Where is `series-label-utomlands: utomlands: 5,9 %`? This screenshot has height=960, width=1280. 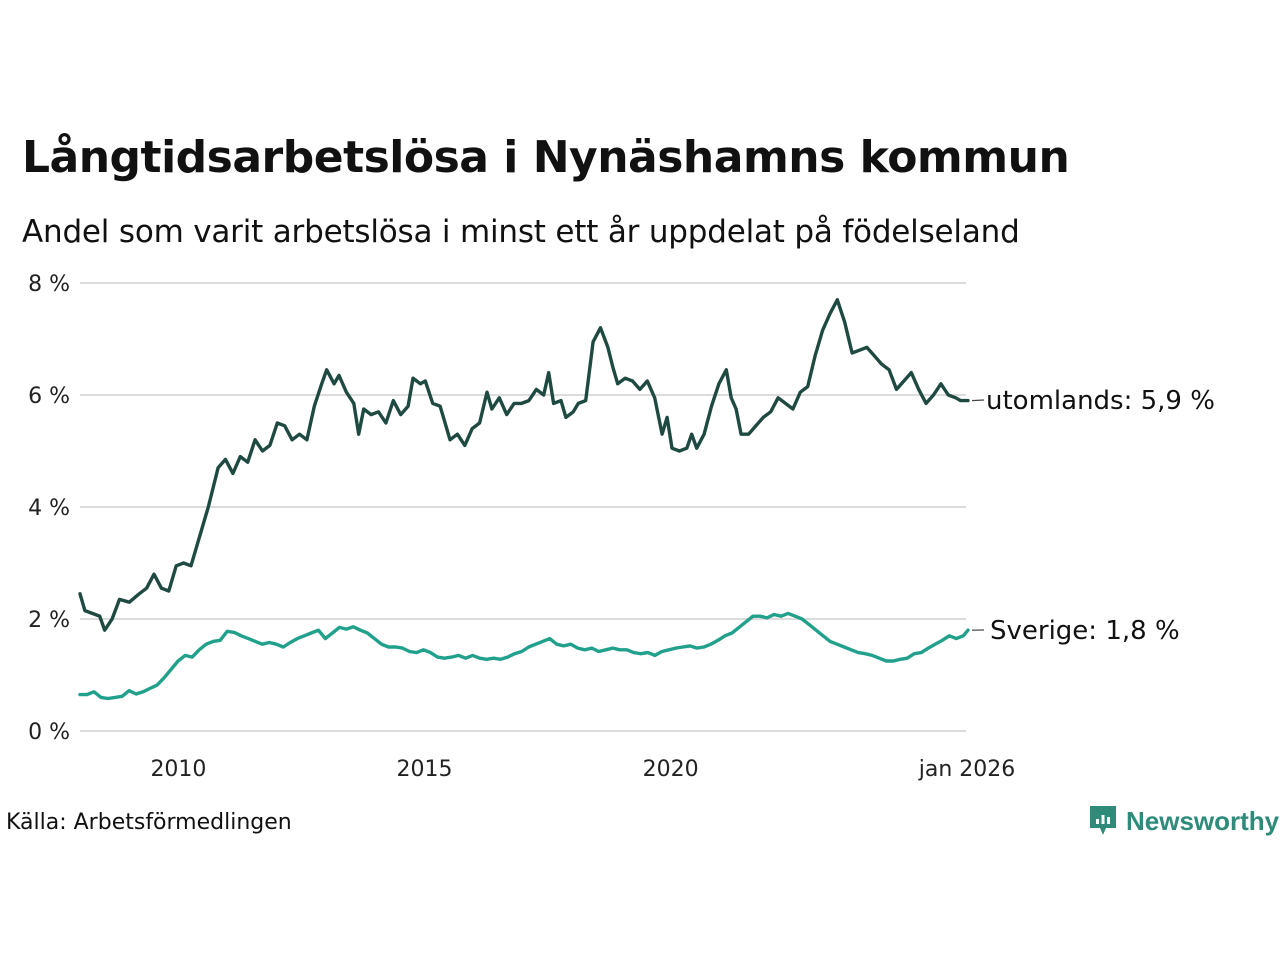 series-label-utomlands: utomlands: 5,9 % is located at coordinates (1100, 401).